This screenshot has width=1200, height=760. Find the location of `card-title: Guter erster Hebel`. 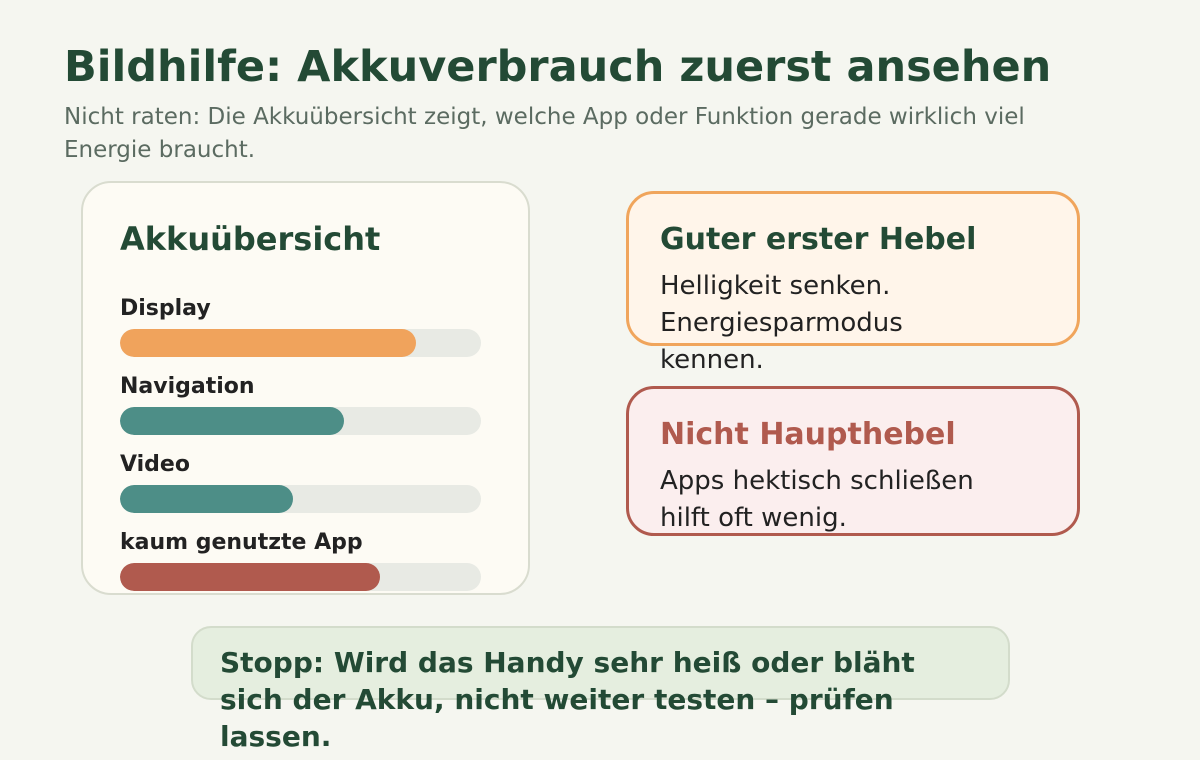

card-title: Guter erster Hebel is located at coordinates (818, 239).